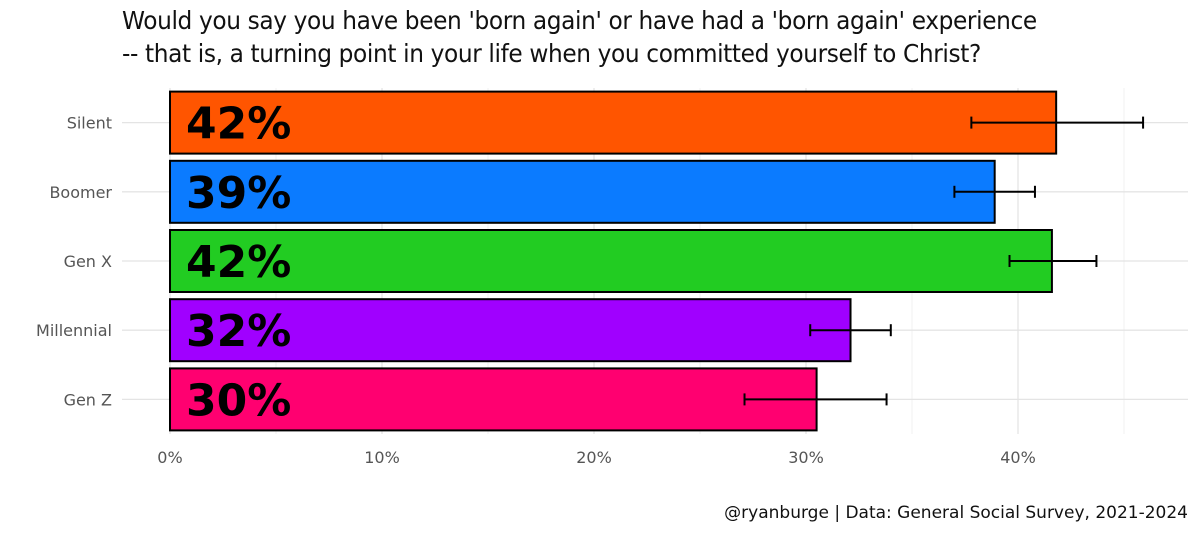  What do you see at coordinates (382, 457) in the screenshot?
I see `x-tick-label: 10%` at bounding box center [382, 457].